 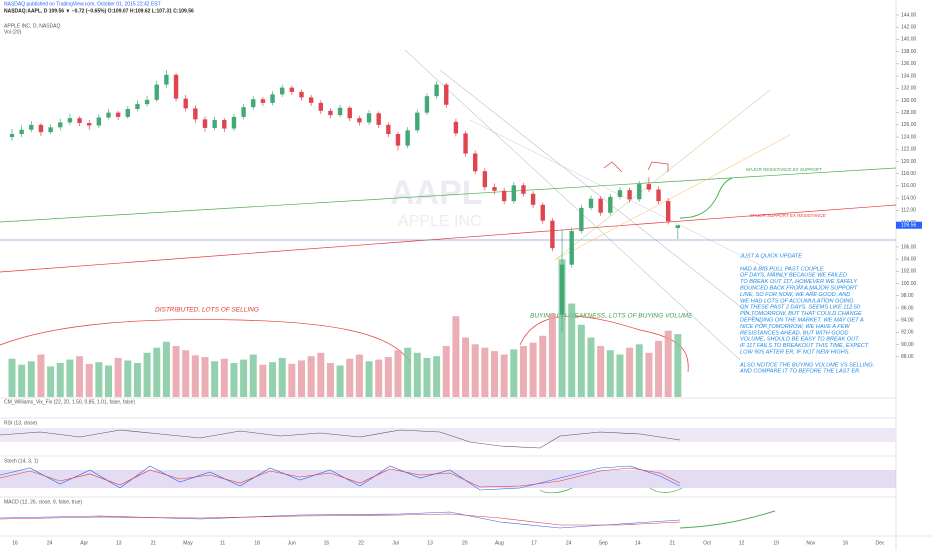 What do you see at coordinates (909, 272) in the screenshot?
I see `price-tick-label: 102.00` at bounding box center [909, 272].